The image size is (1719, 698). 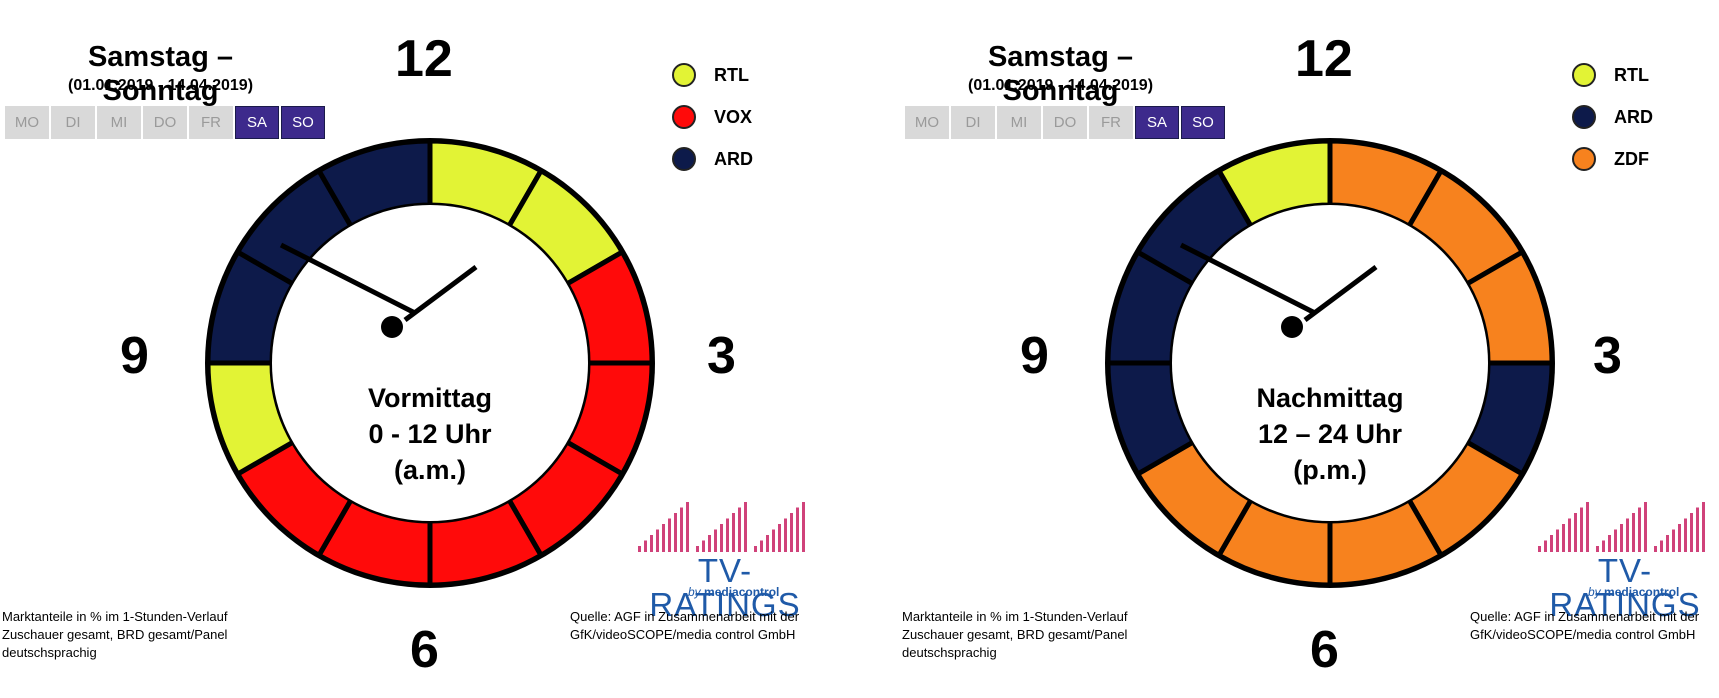 I want to click on logo-sub-by: by, so click(x=694, y=592).